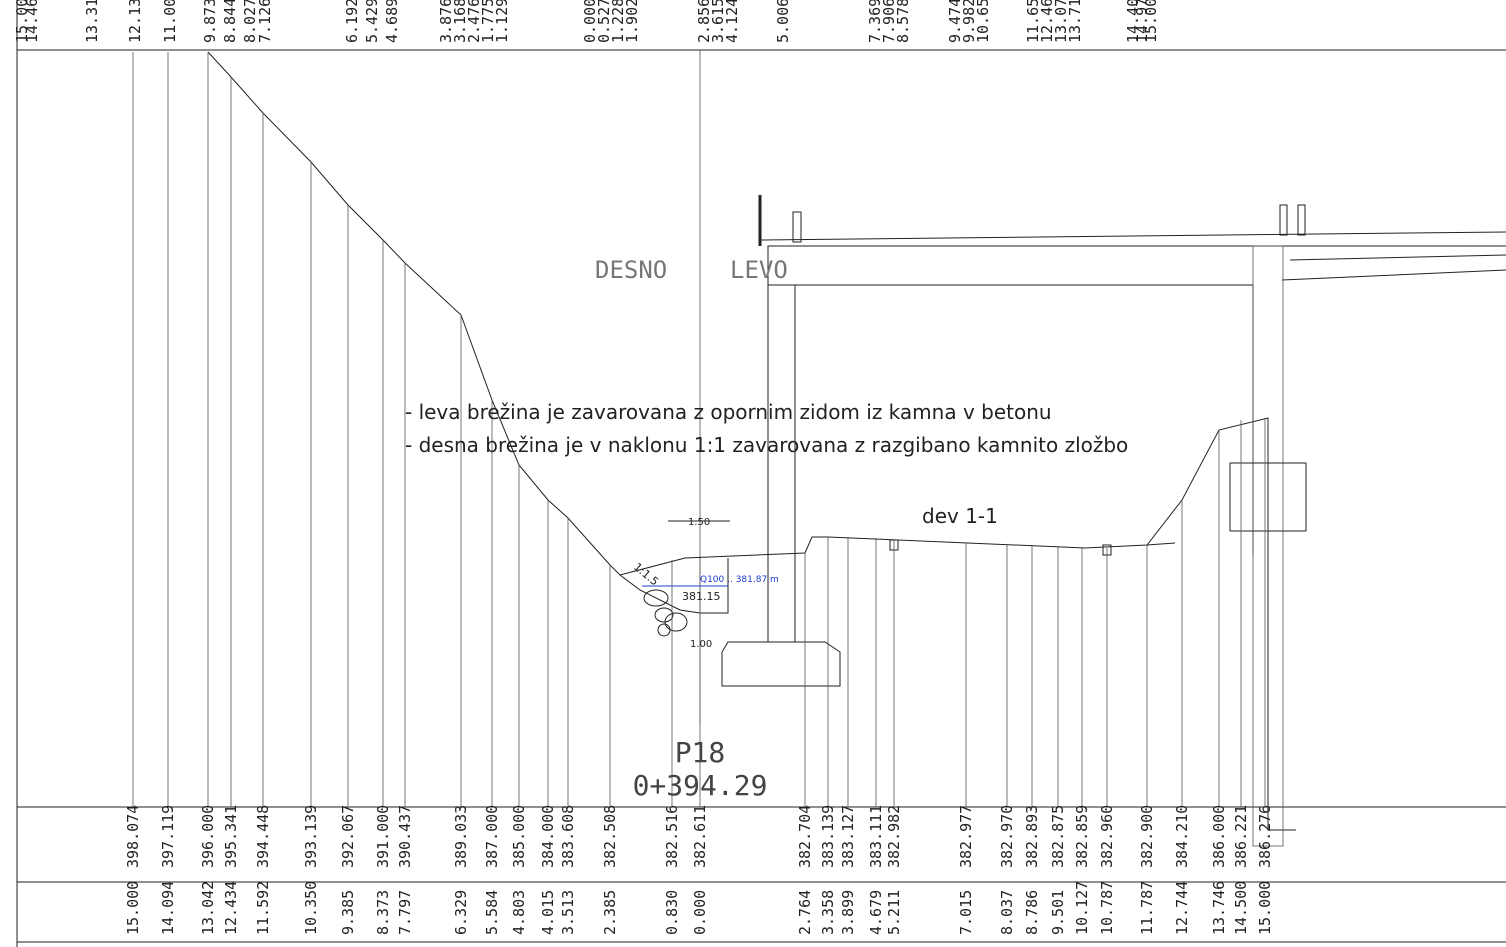  I want to click on top-distance-label: 9.982, so click(969, 21).